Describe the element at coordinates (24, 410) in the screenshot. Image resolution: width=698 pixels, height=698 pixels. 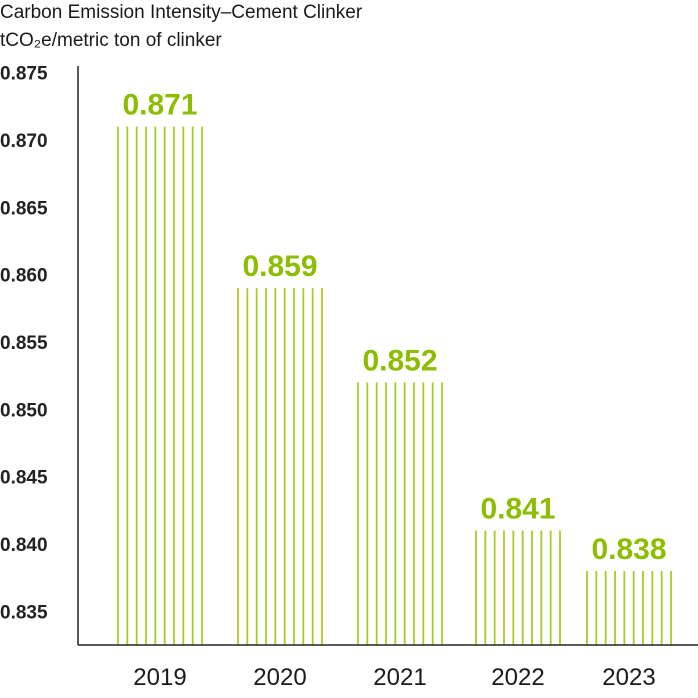
I see `y-tick-label: 0.850` at that location.